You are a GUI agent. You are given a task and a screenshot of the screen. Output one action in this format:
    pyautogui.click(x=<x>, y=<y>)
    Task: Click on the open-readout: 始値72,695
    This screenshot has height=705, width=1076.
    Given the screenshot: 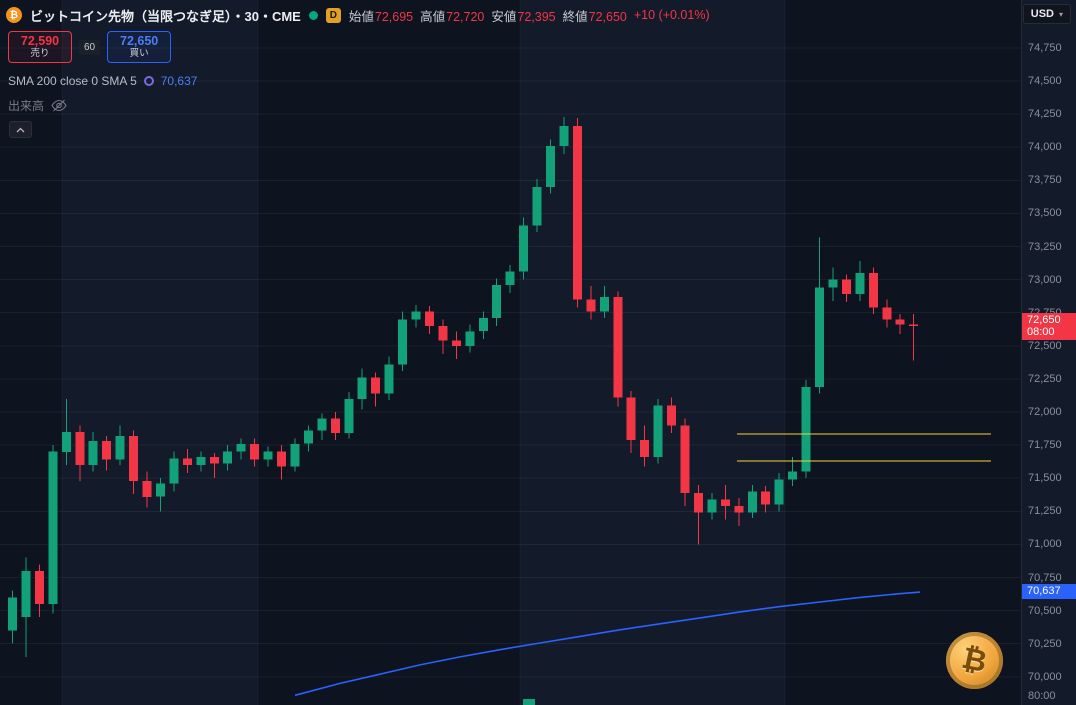 What is the action you would take?
    pyautogui.click(x=381, y=15)
    